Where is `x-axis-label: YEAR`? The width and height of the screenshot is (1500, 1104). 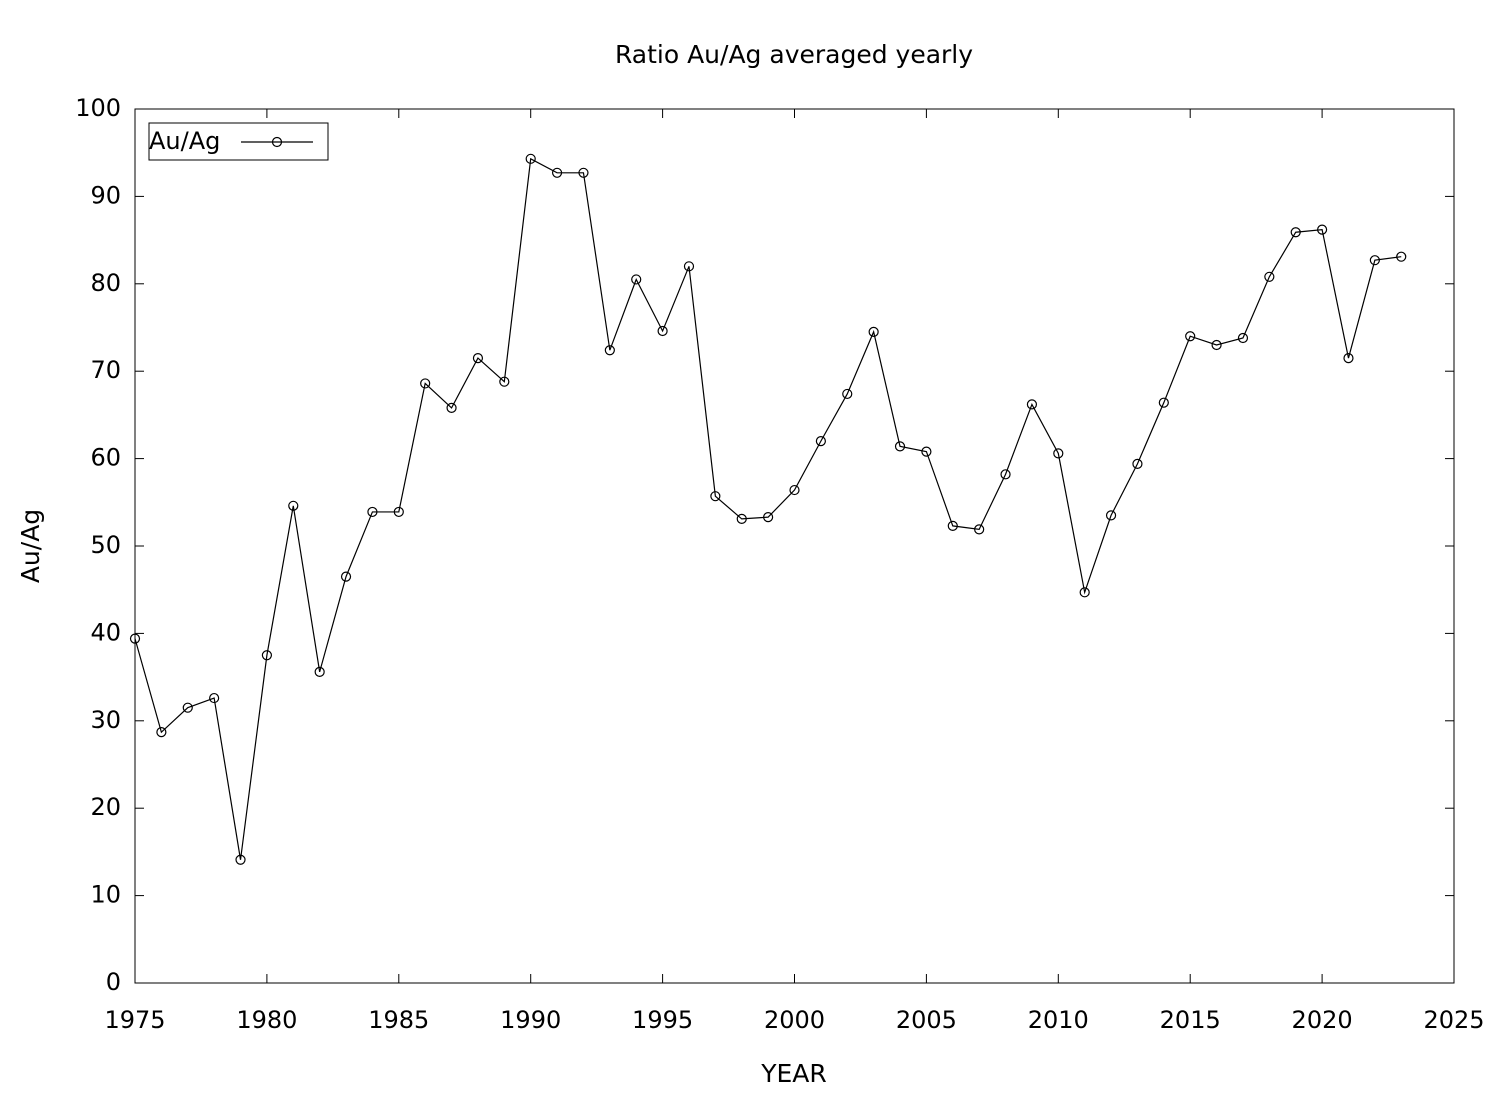 x-axis-label: YEAR is located at coordinates (793, 1073).